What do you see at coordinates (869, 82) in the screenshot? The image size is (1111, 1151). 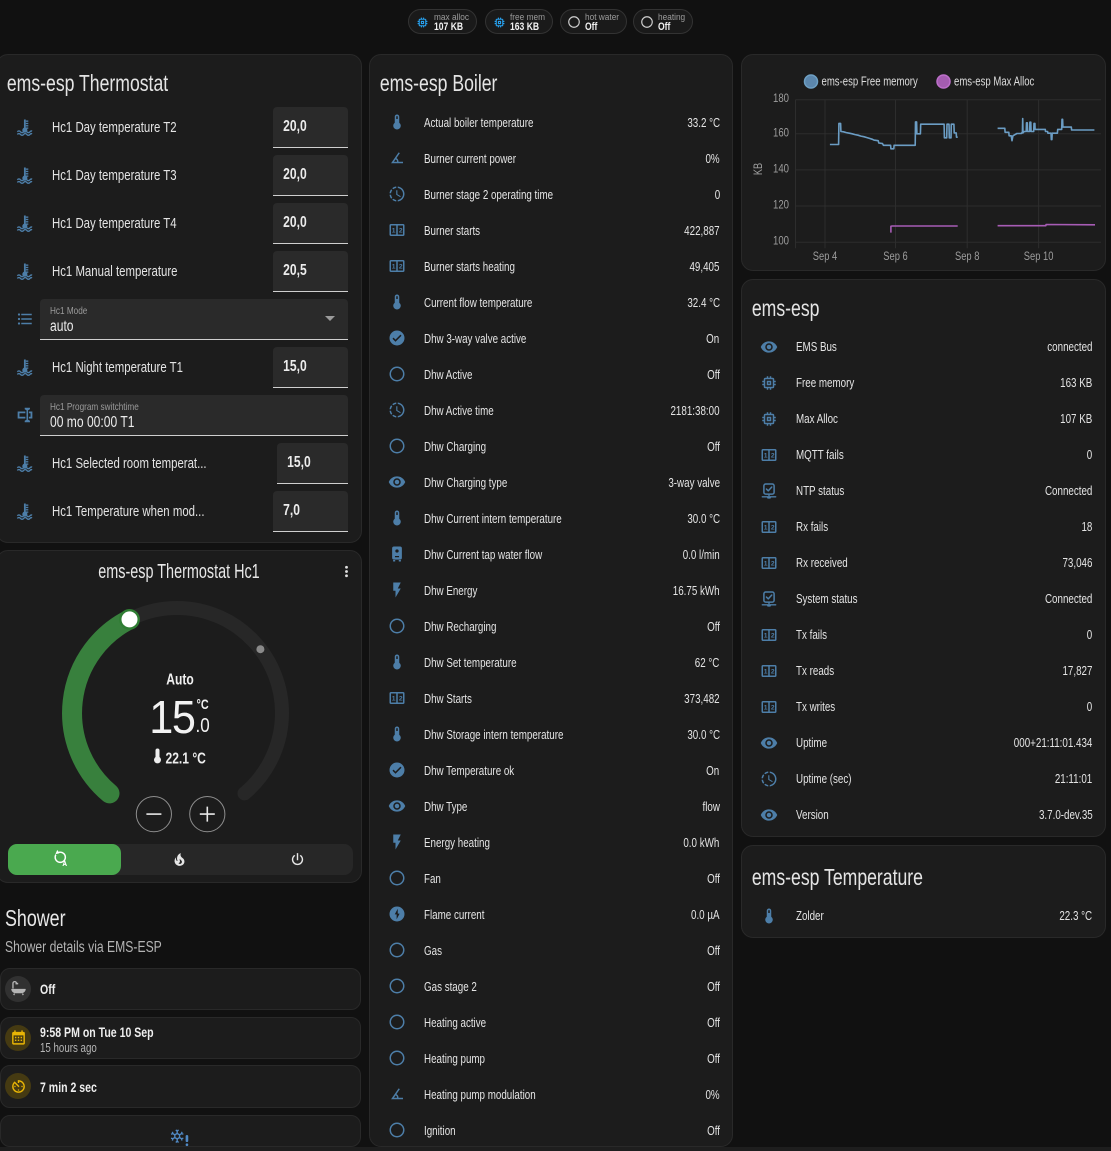 I see `svg-text: ems-esp Free memory` at bounding box center [869, 82].